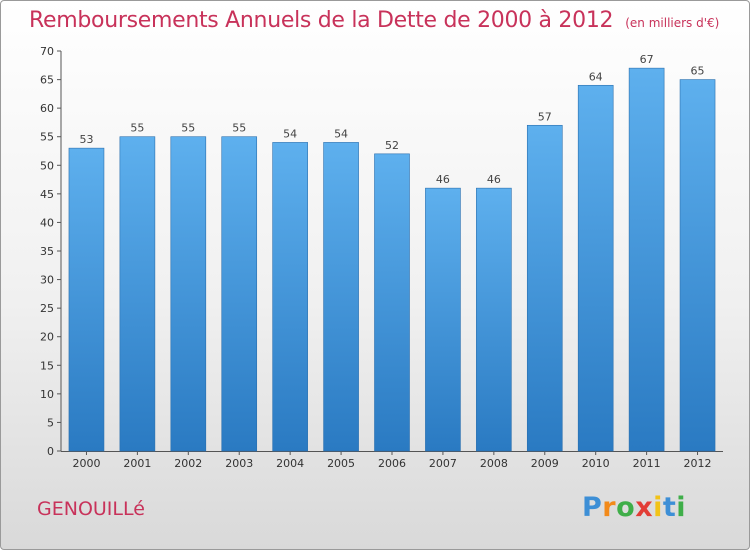  Describe the element at coordinates (644, 507) in the screenshot. I see `logo-letter: x` at that location.